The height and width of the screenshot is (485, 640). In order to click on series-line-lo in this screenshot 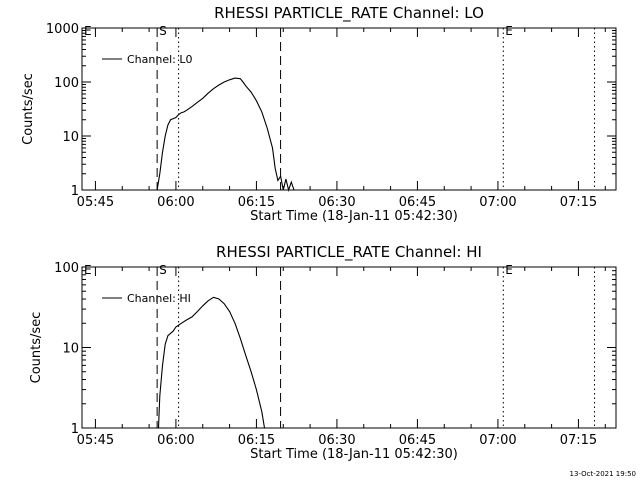, I will do `click(225, 134)`.